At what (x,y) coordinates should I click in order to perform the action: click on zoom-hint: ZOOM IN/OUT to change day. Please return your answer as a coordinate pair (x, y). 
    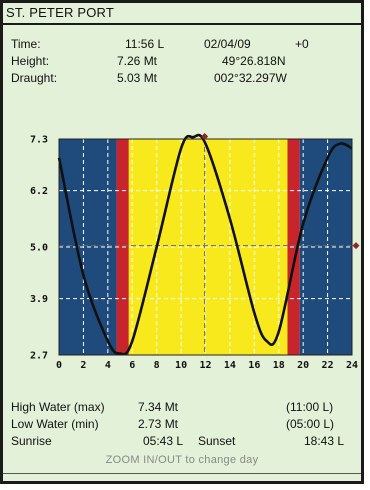
    Looking at the image, I should click on (182, 460).